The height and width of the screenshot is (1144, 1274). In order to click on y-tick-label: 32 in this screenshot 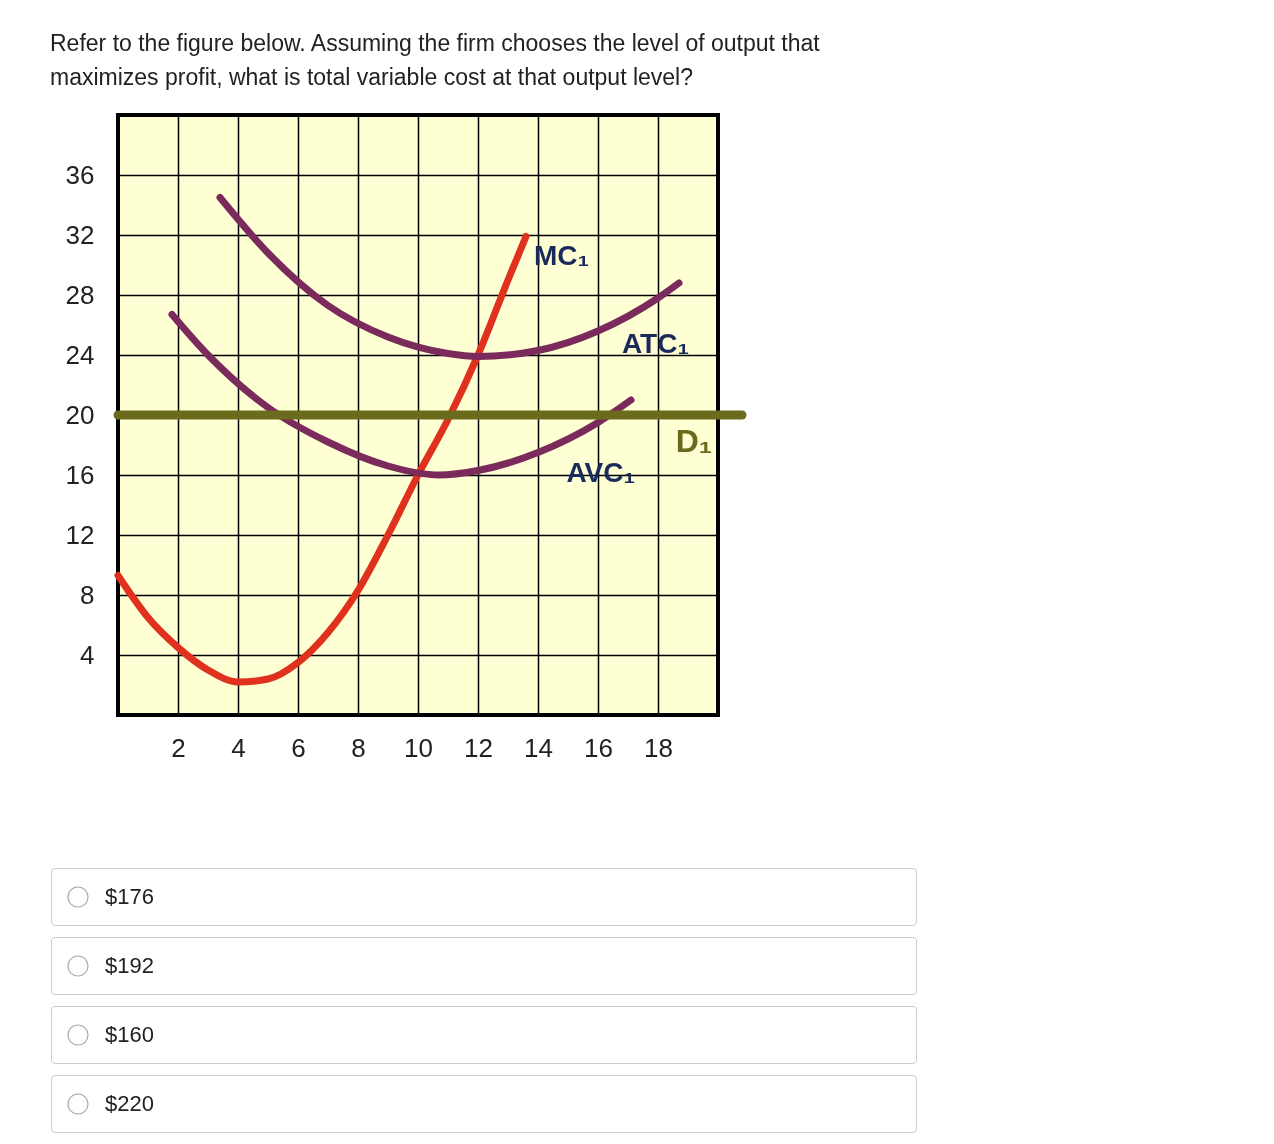, I will do `click(80, 234)`.